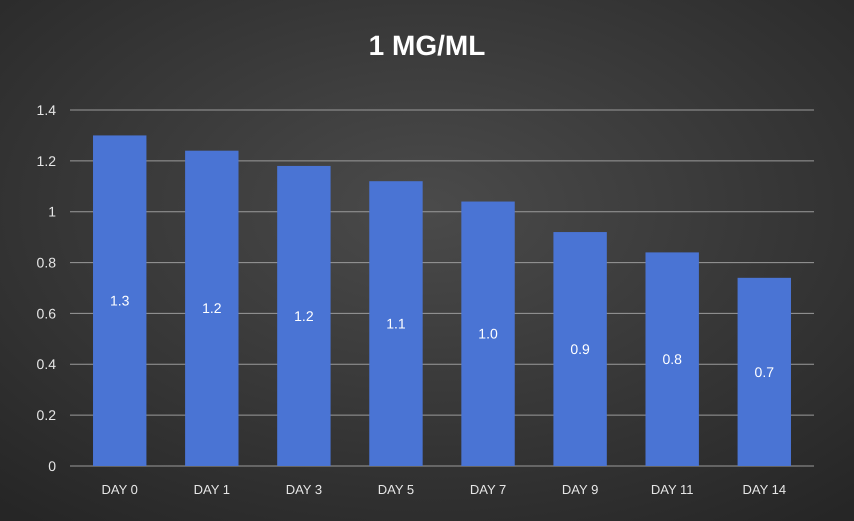 This screenshot has height=521, width=854. What do you see at coordinates (46, 160) in the screenshot?
I see `y-tick-label: 1.2` at bounding box center [46, 160].